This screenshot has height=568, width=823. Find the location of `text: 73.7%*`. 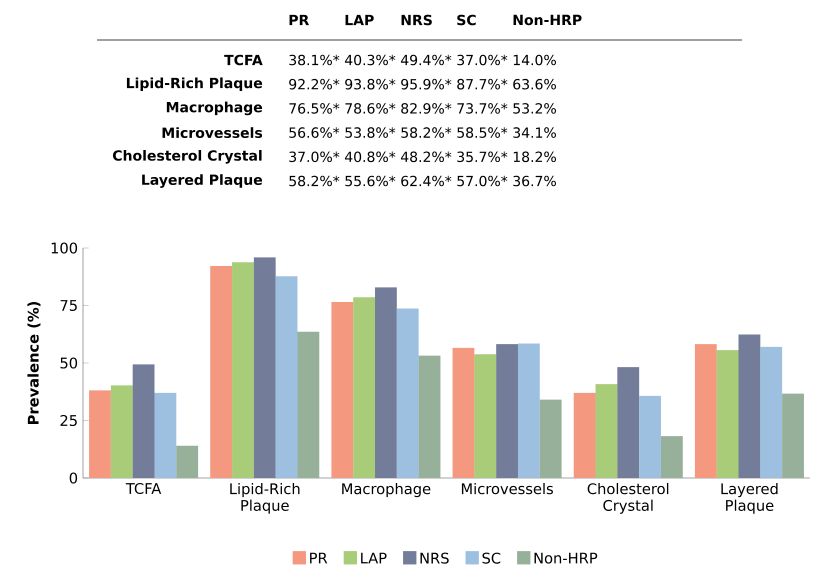

text: 73.7%* is located at coordinates (482, 108).